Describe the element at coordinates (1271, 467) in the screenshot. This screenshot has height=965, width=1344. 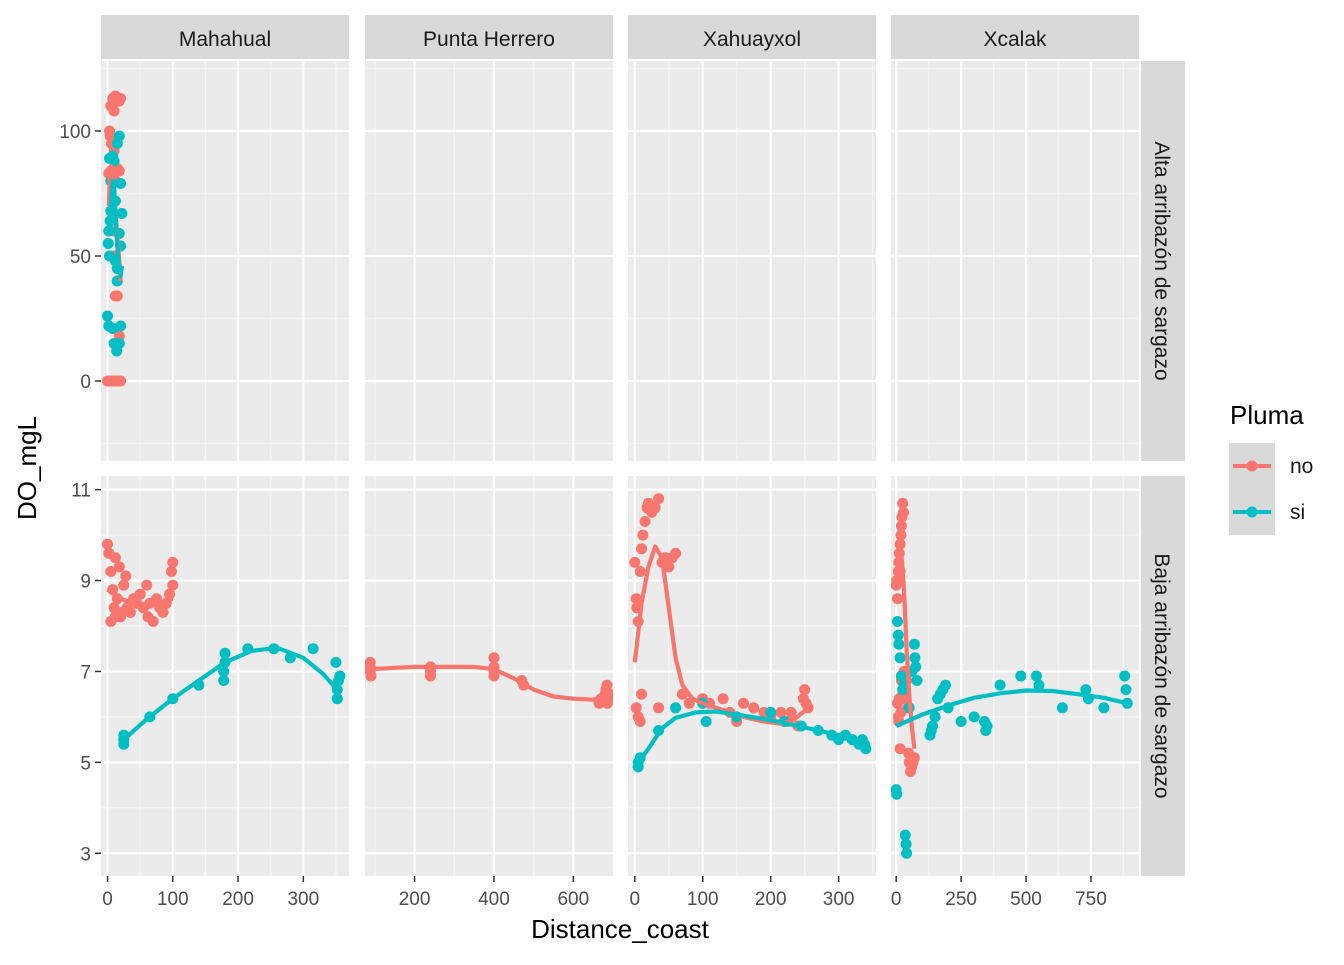
I see `legend: Pluma no si` at that location.